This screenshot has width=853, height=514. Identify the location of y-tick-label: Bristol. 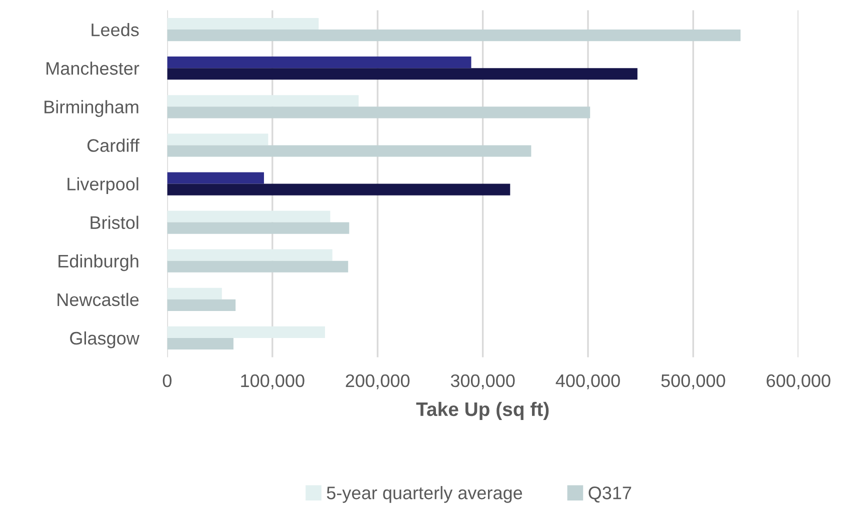
(114, 223).